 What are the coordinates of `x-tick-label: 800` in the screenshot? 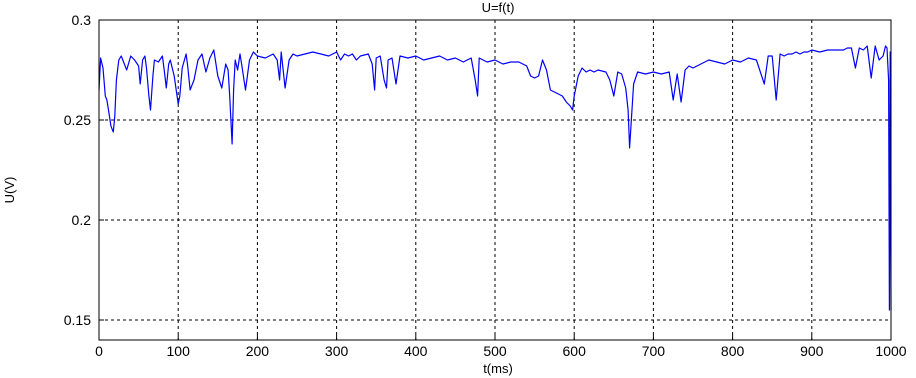 It's located at (733, 351).